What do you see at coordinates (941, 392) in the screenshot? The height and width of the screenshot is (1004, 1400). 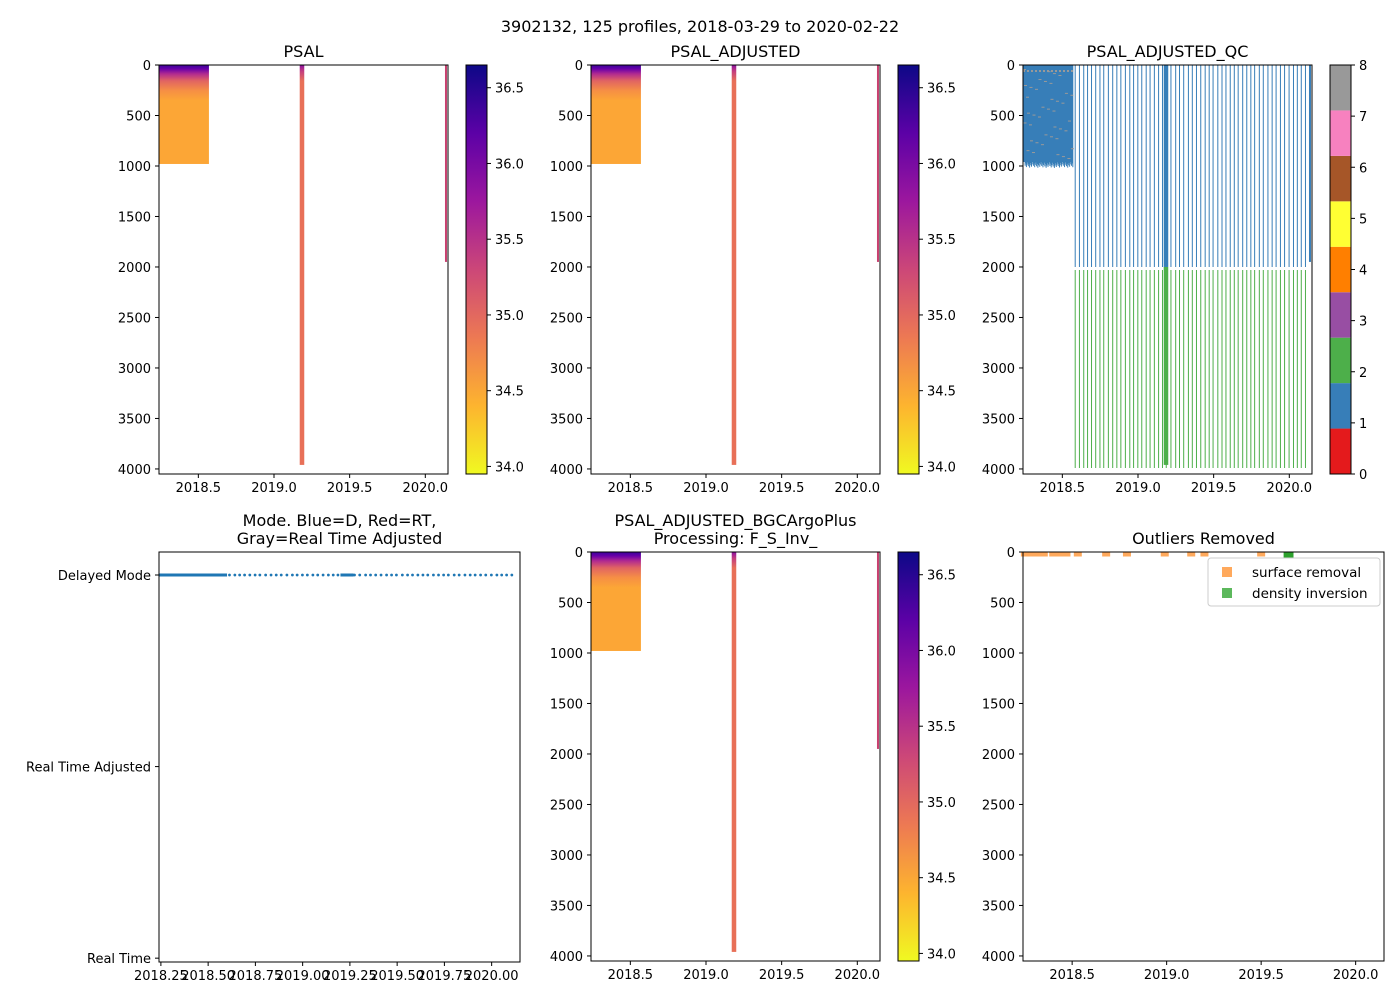 I see `psal_adj-colorbar-label: 34.5` at bounding box center [941, 392].